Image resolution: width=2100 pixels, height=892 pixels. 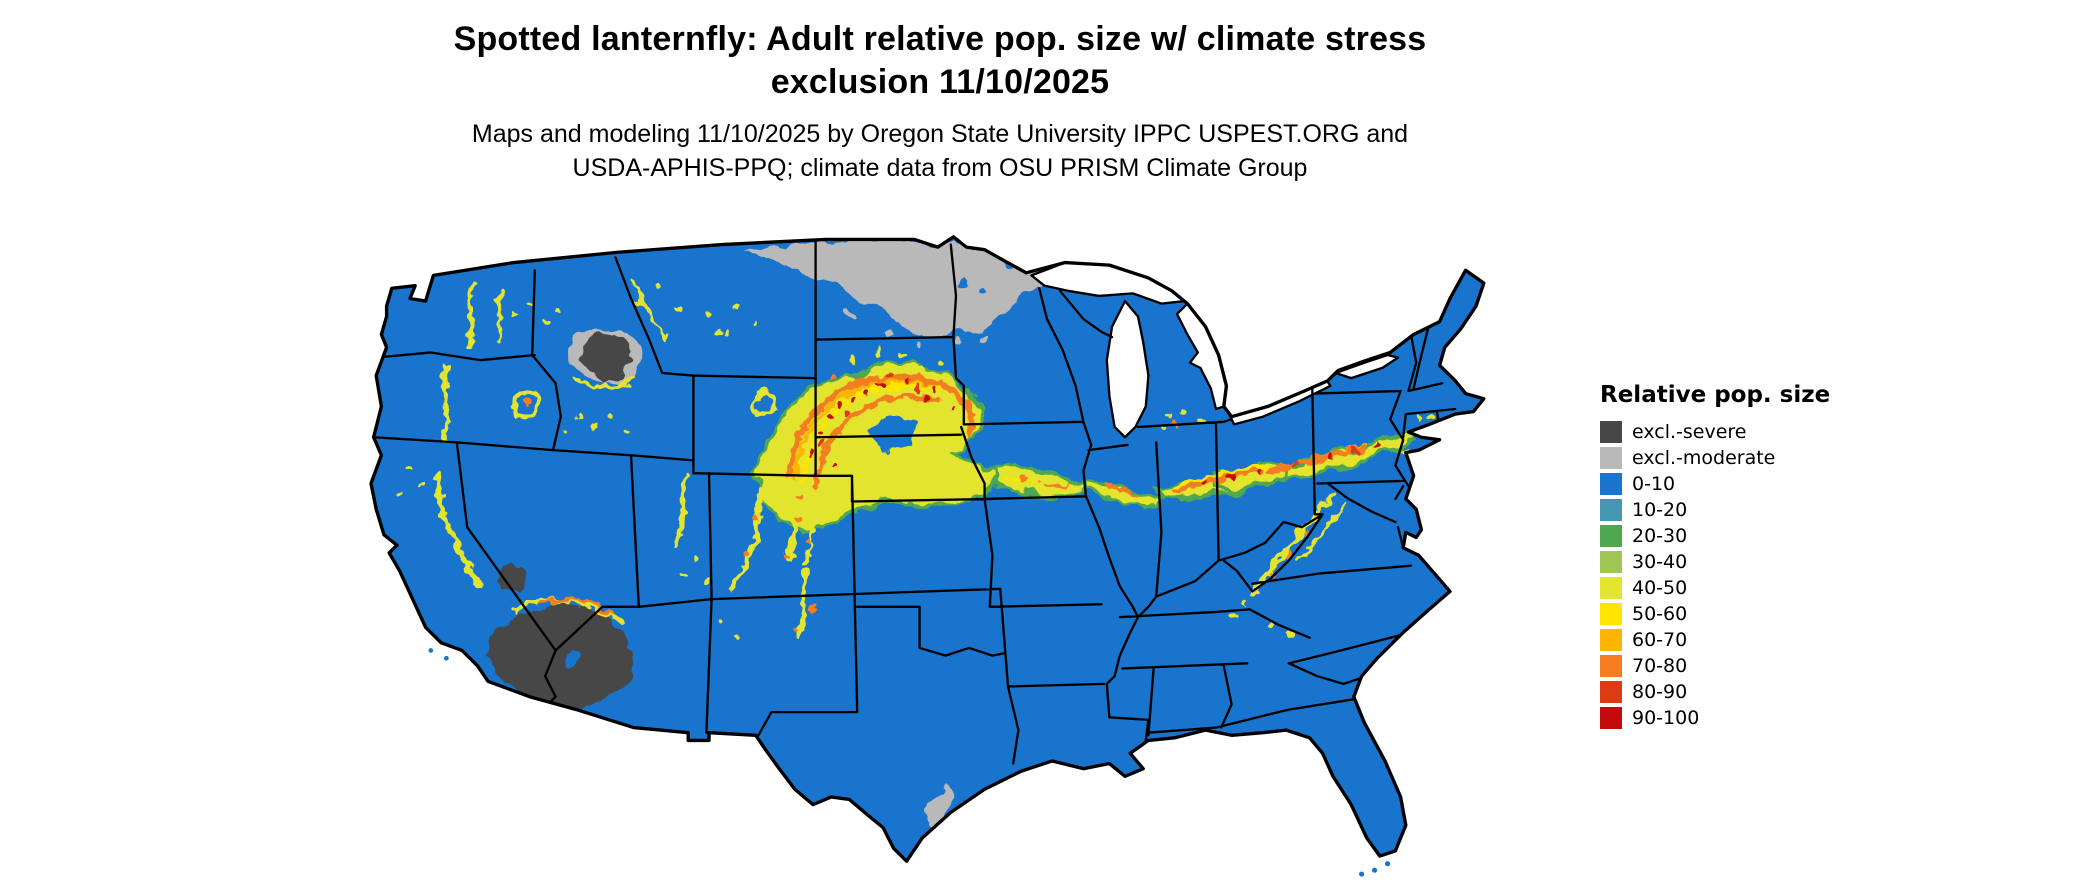 What do you see at coordinates (1660, 692) in the screenshot?
I see `legend-label: 80-90` at bounding box center [1660, 692].